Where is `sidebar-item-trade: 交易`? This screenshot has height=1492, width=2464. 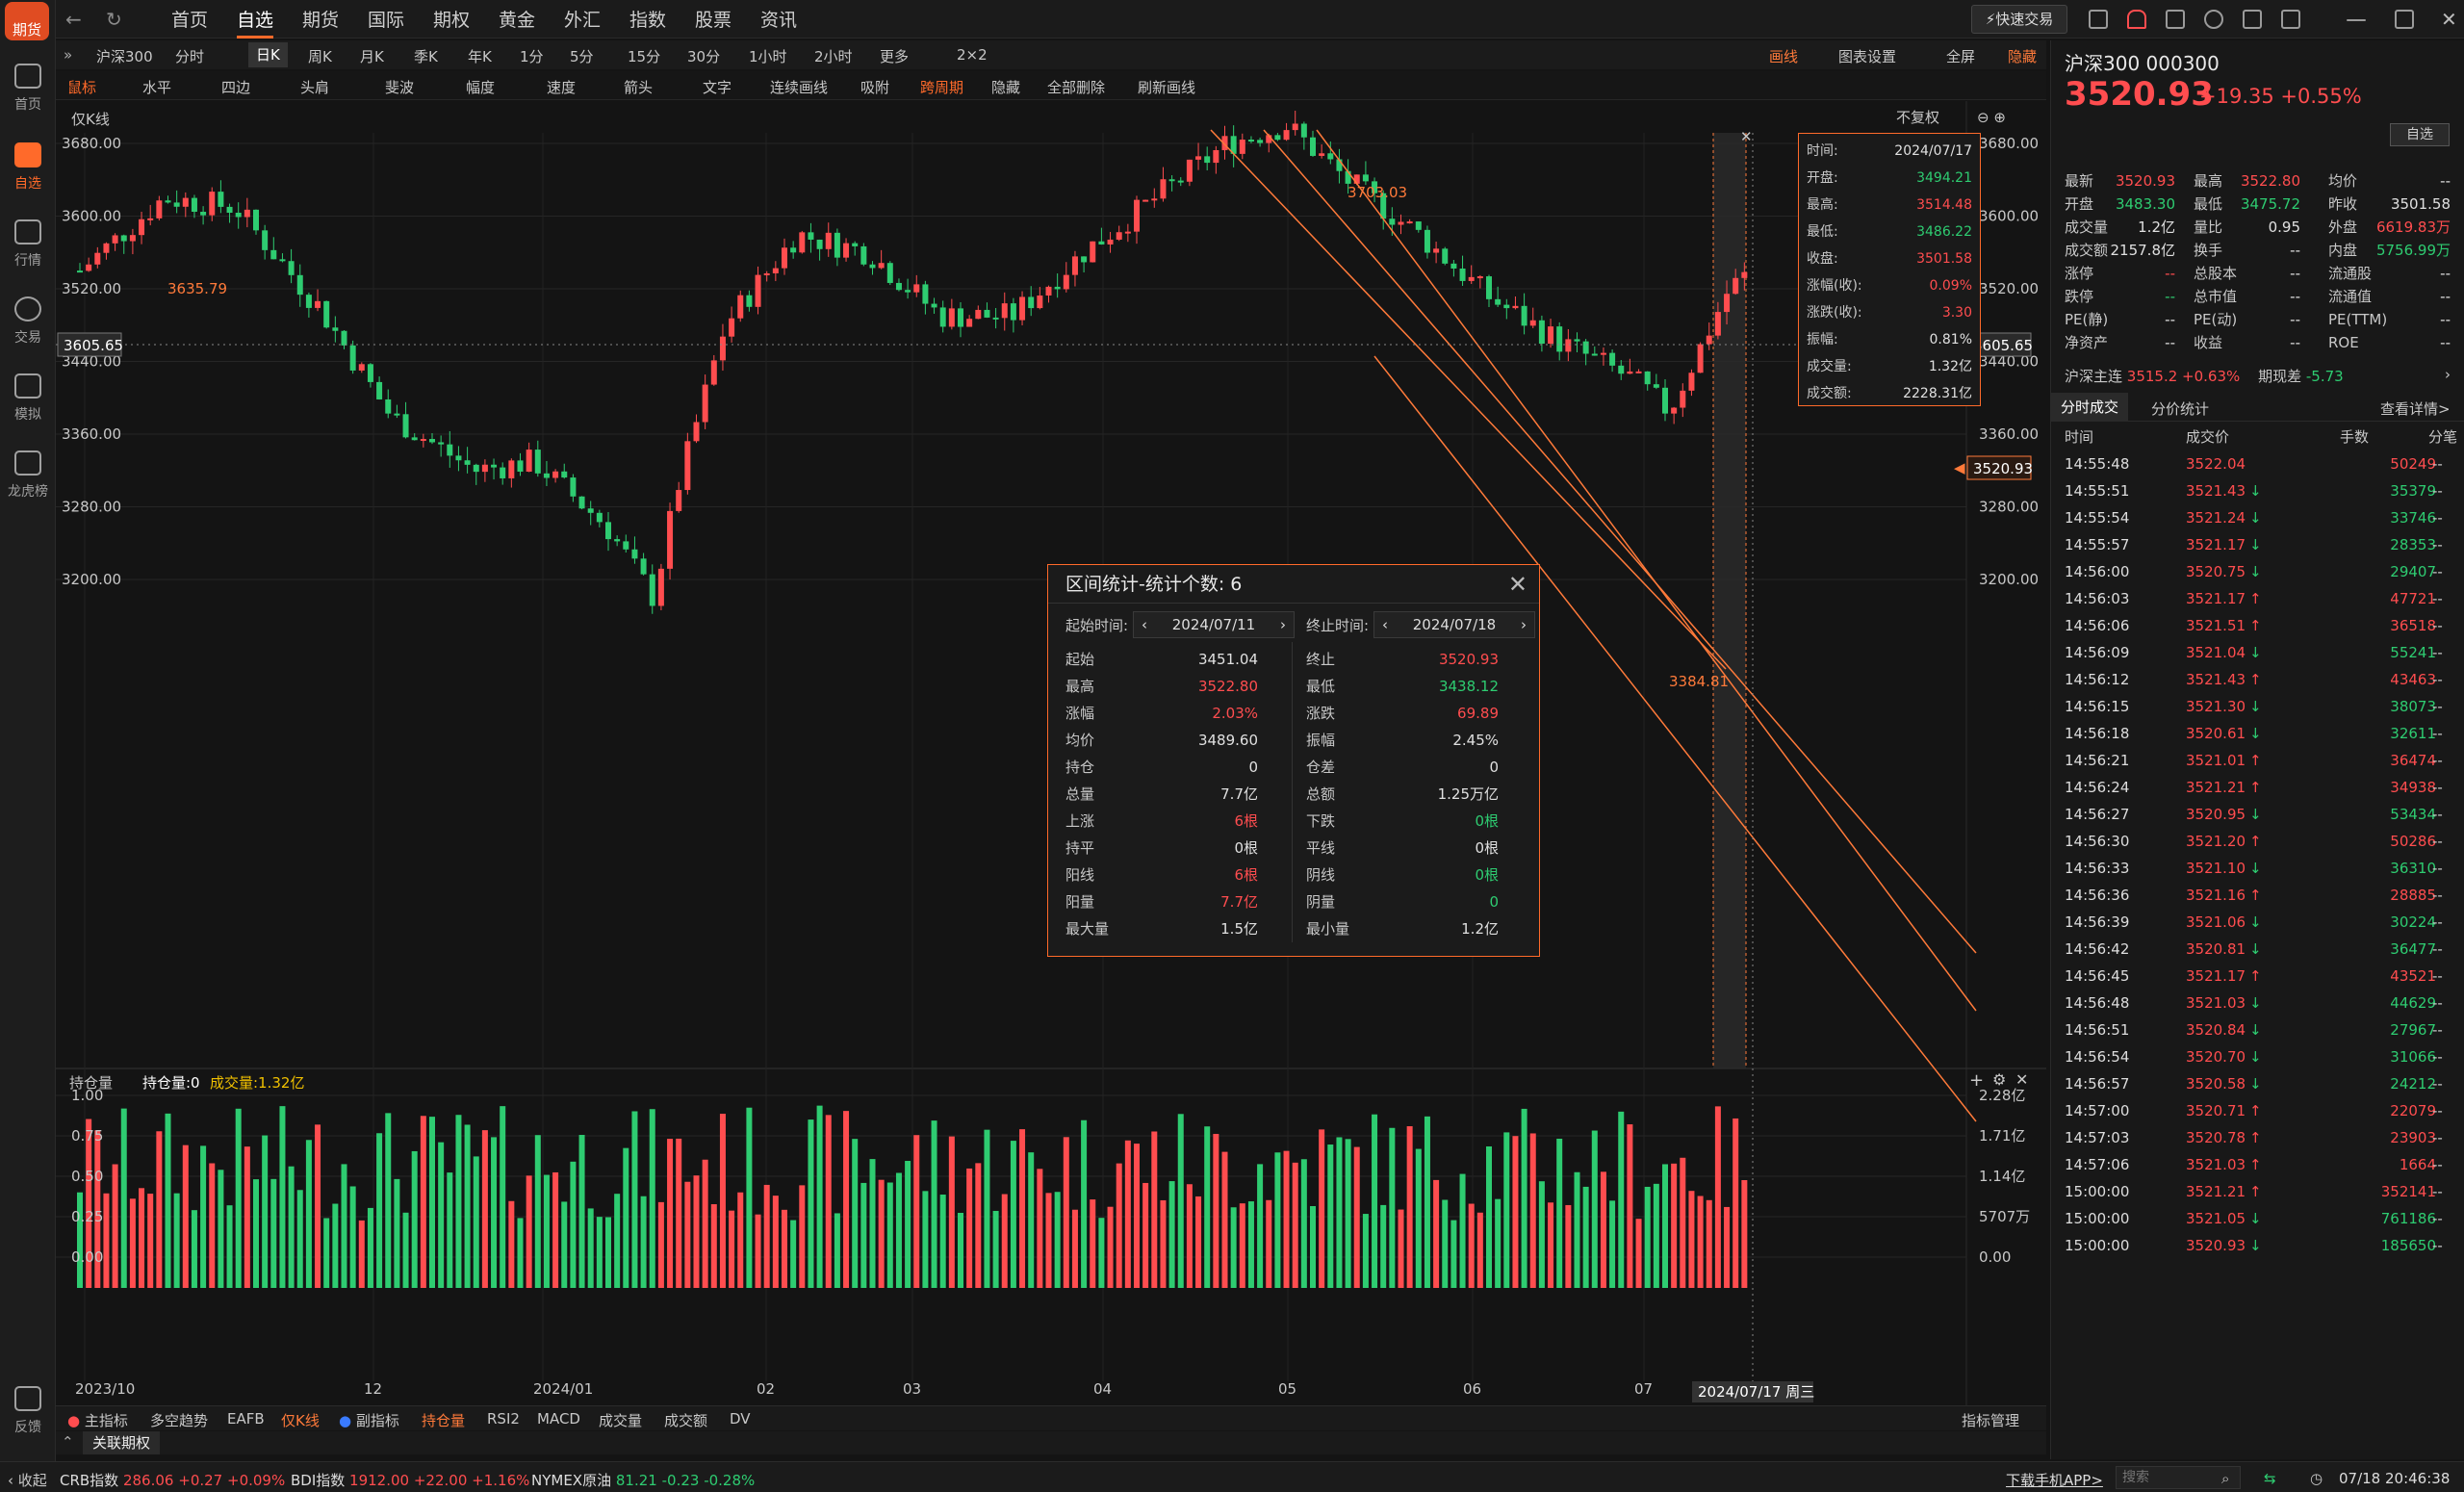 sidebar-item-trade: 交易 is located at coordinates (28, 330).